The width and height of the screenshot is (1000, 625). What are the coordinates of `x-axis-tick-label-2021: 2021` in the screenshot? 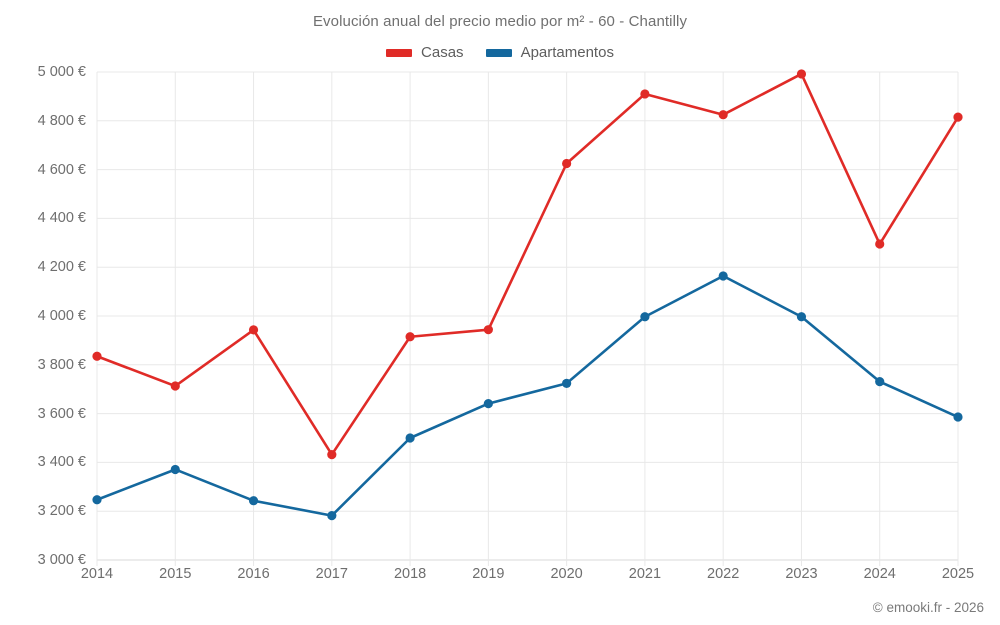 It's located at (645, 574).